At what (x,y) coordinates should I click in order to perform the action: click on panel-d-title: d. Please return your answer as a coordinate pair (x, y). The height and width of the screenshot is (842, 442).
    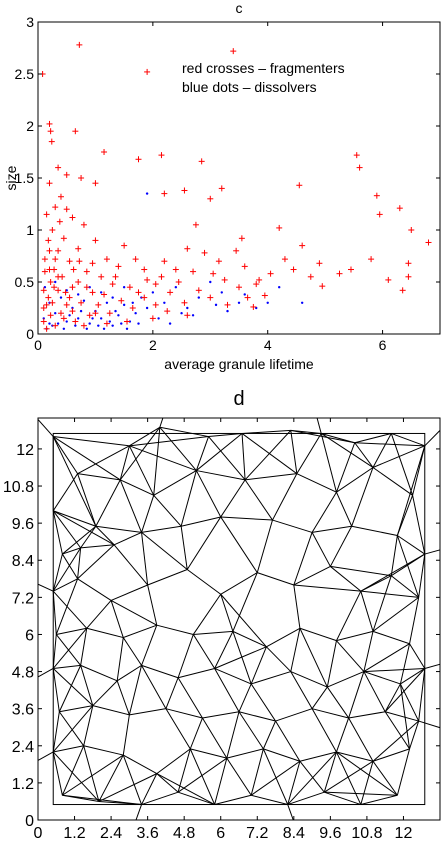
    Looking at the image, I should click on (238, 399).